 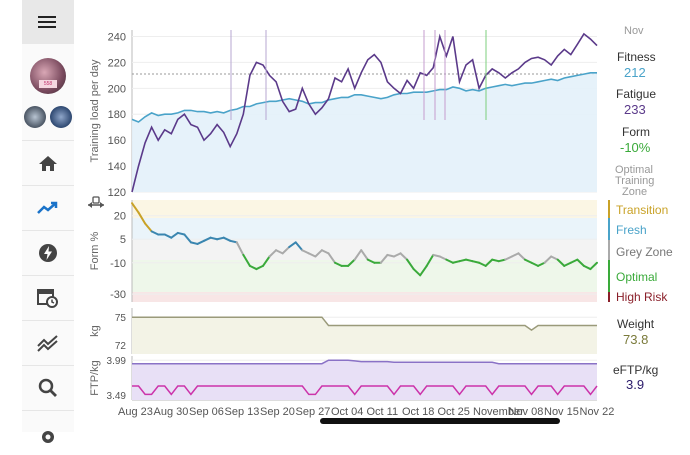 I want to click on y-tick-label: 72, so click(x=121, y=346).